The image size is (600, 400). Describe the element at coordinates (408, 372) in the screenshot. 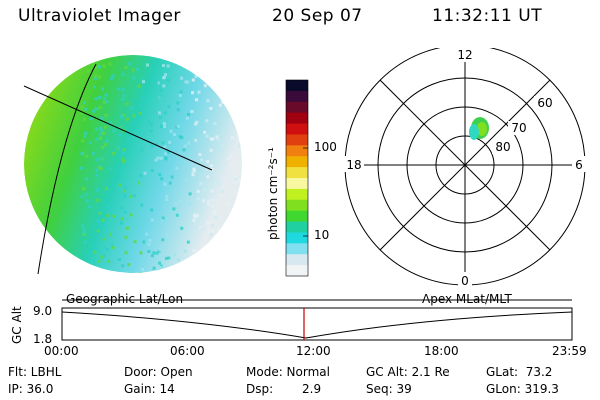

I see `info-gcalt: GC Alt: 2.1 Re` at that location.